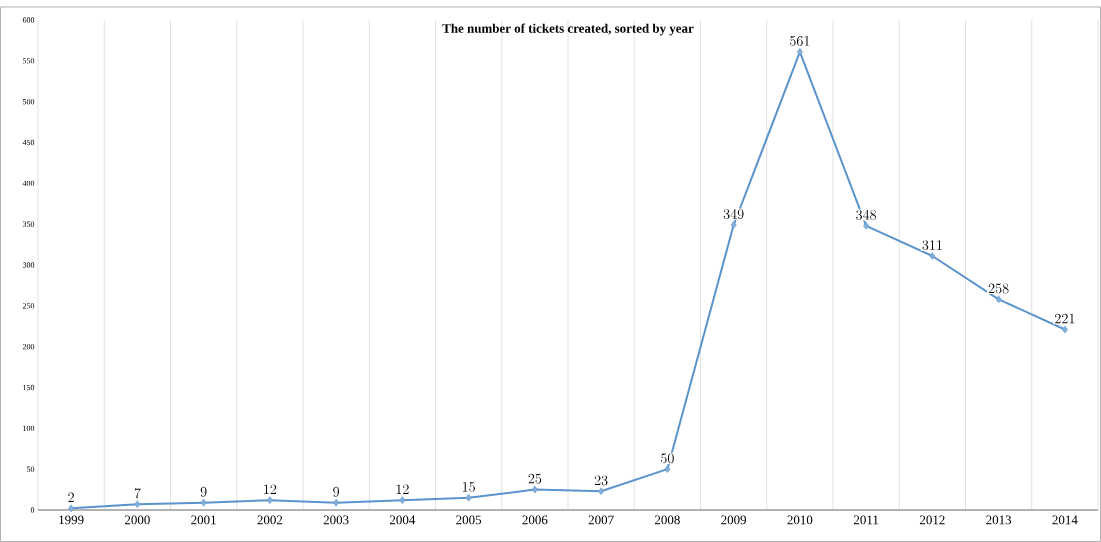 The width and height of the screenshot is (1101, 542). Describe the element at coordinates (800, 520) in the screenshot. I see `x-tick-label: 2010` at that location.